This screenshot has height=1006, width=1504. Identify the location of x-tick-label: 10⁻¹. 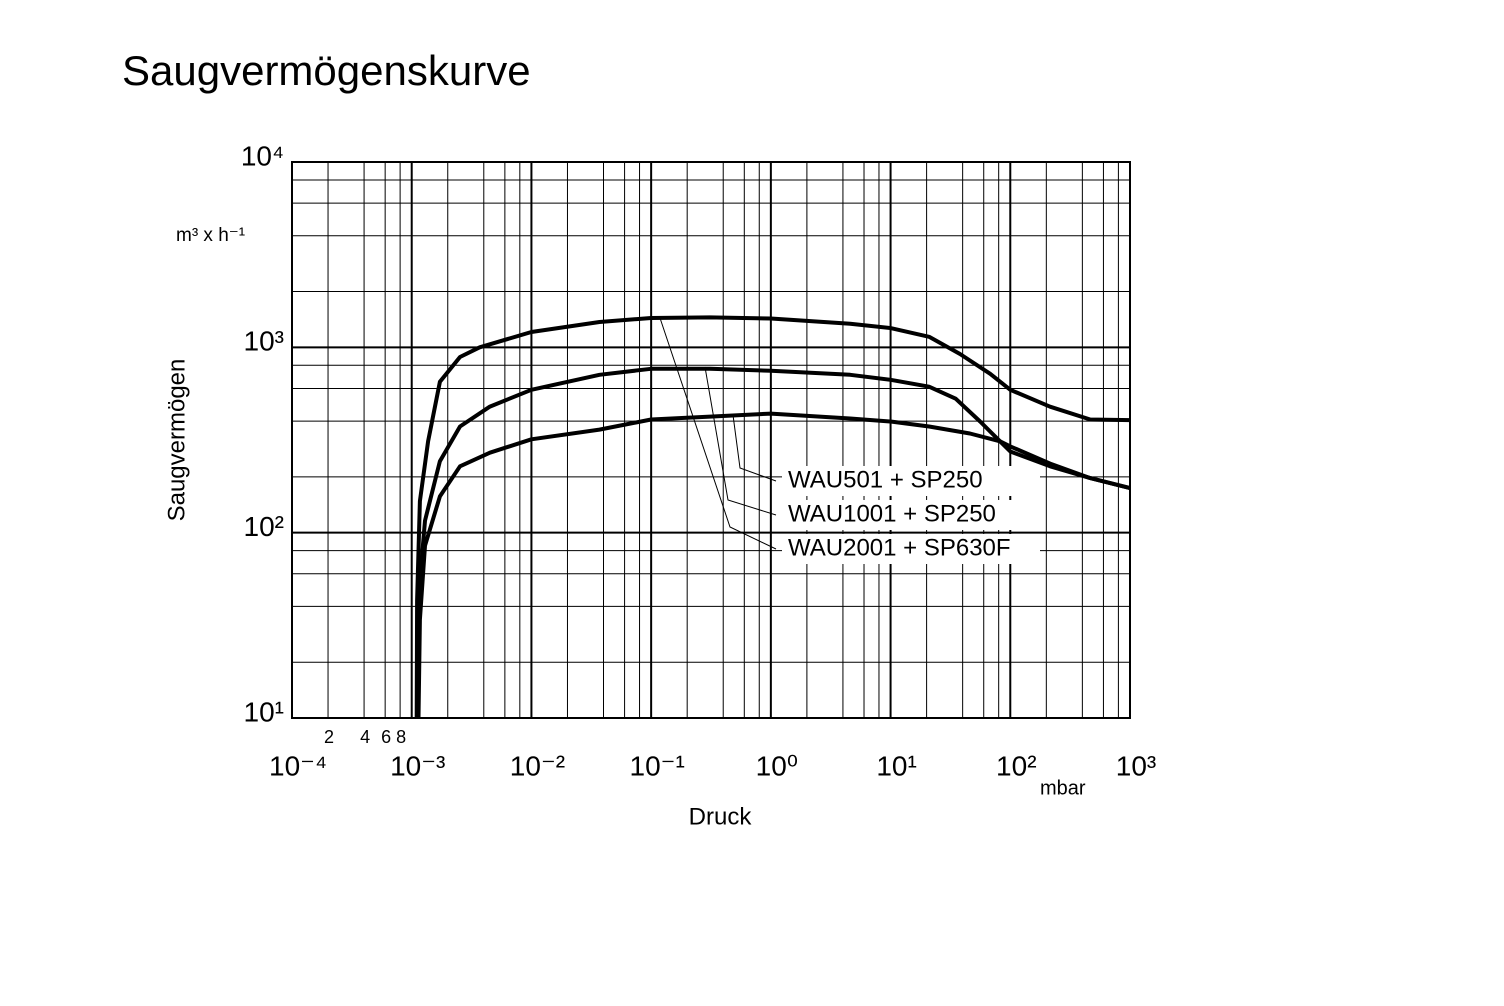
(657, 765).